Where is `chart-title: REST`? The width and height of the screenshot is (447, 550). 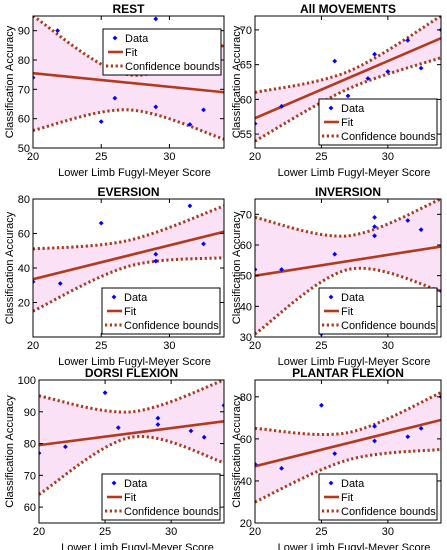
chart-title: REST is located at coordinates (128, 9).